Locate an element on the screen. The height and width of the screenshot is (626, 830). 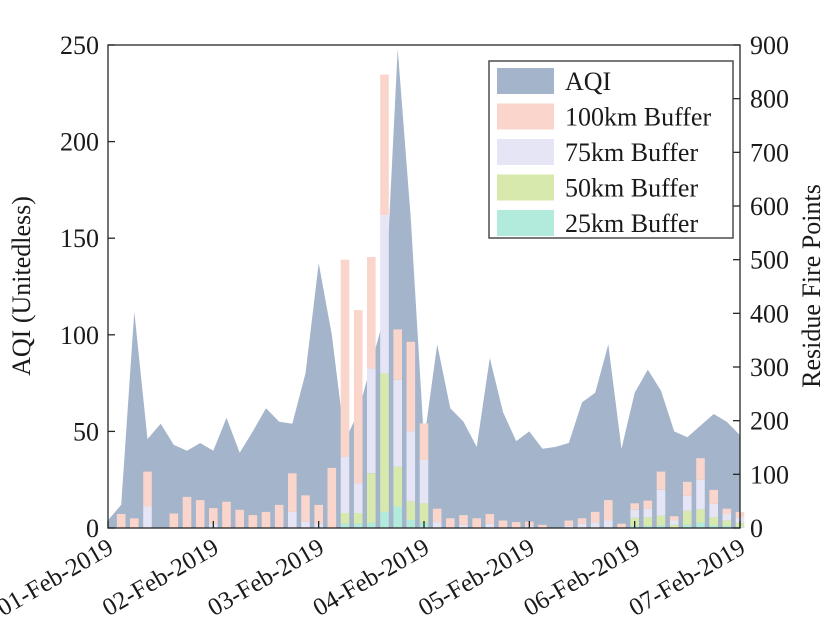
right-tick-label: 300 is located at coordinates (769, 367).